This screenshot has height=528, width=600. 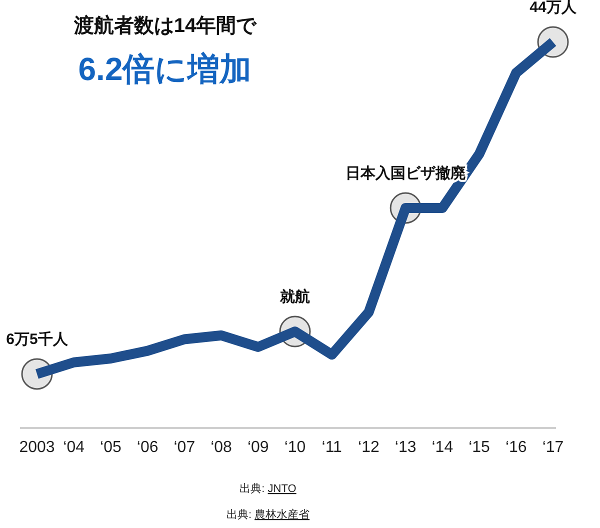 What do you see at coordinates (165, 69) in the screenshot?
I see `chart-subtitle: 6.2倍に増加` at bounding box center [165, 69].